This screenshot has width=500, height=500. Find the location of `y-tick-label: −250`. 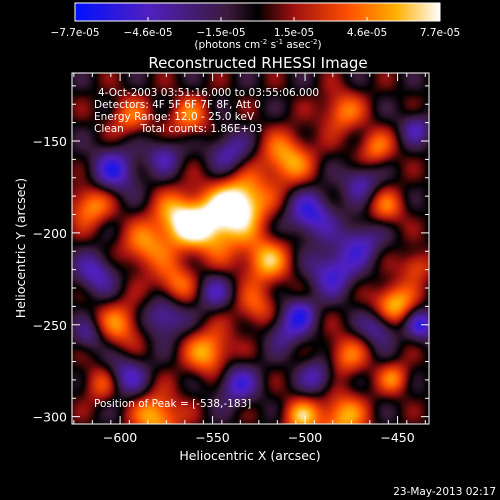

y-tick-label: −250 is located at coordinates (50, 325).